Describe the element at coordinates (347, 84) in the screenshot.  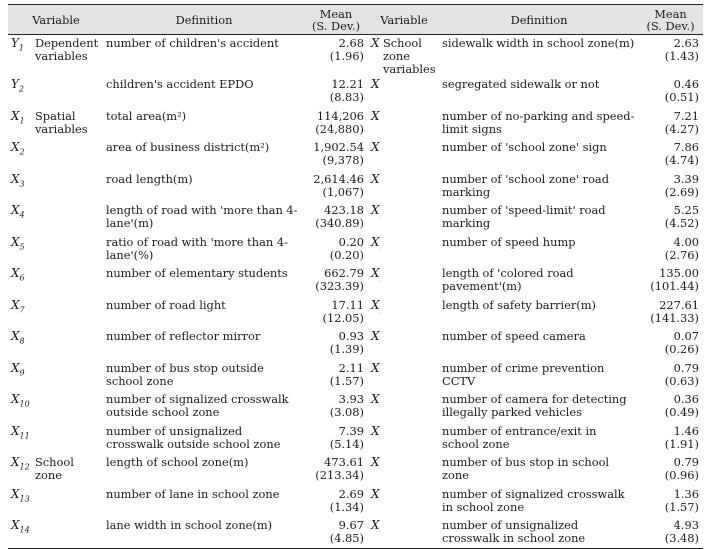
I see `mean-value: 12.21` at that location.